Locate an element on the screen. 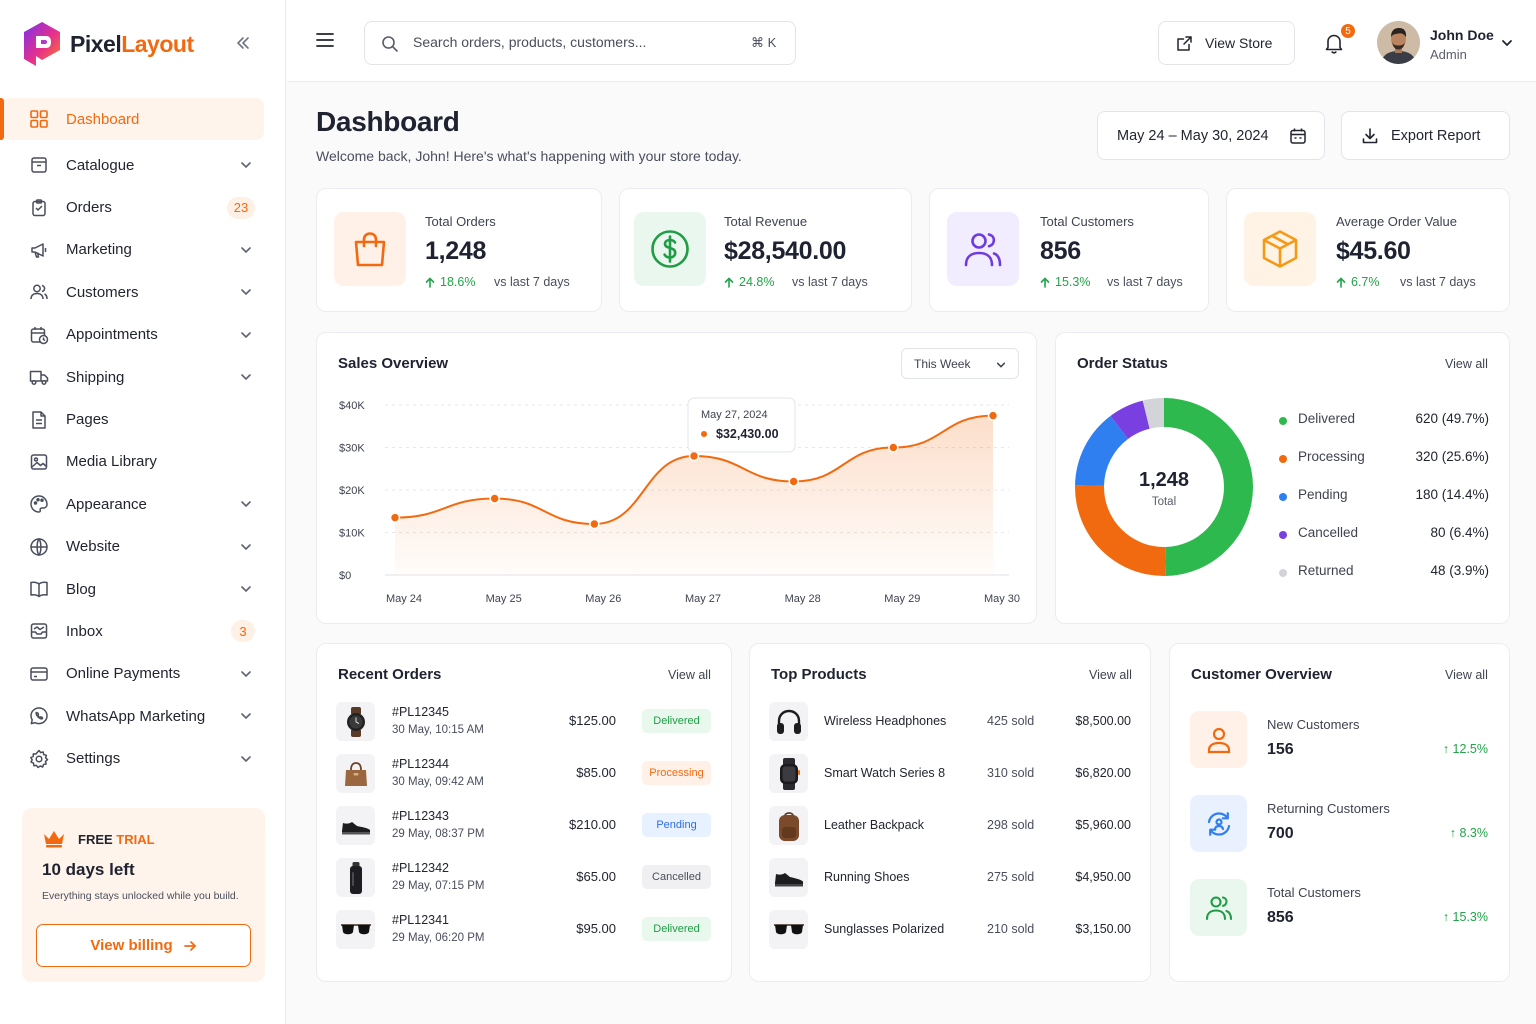  sidebar-item-dashboard: Dashboard is located at coordinates (132, 119).